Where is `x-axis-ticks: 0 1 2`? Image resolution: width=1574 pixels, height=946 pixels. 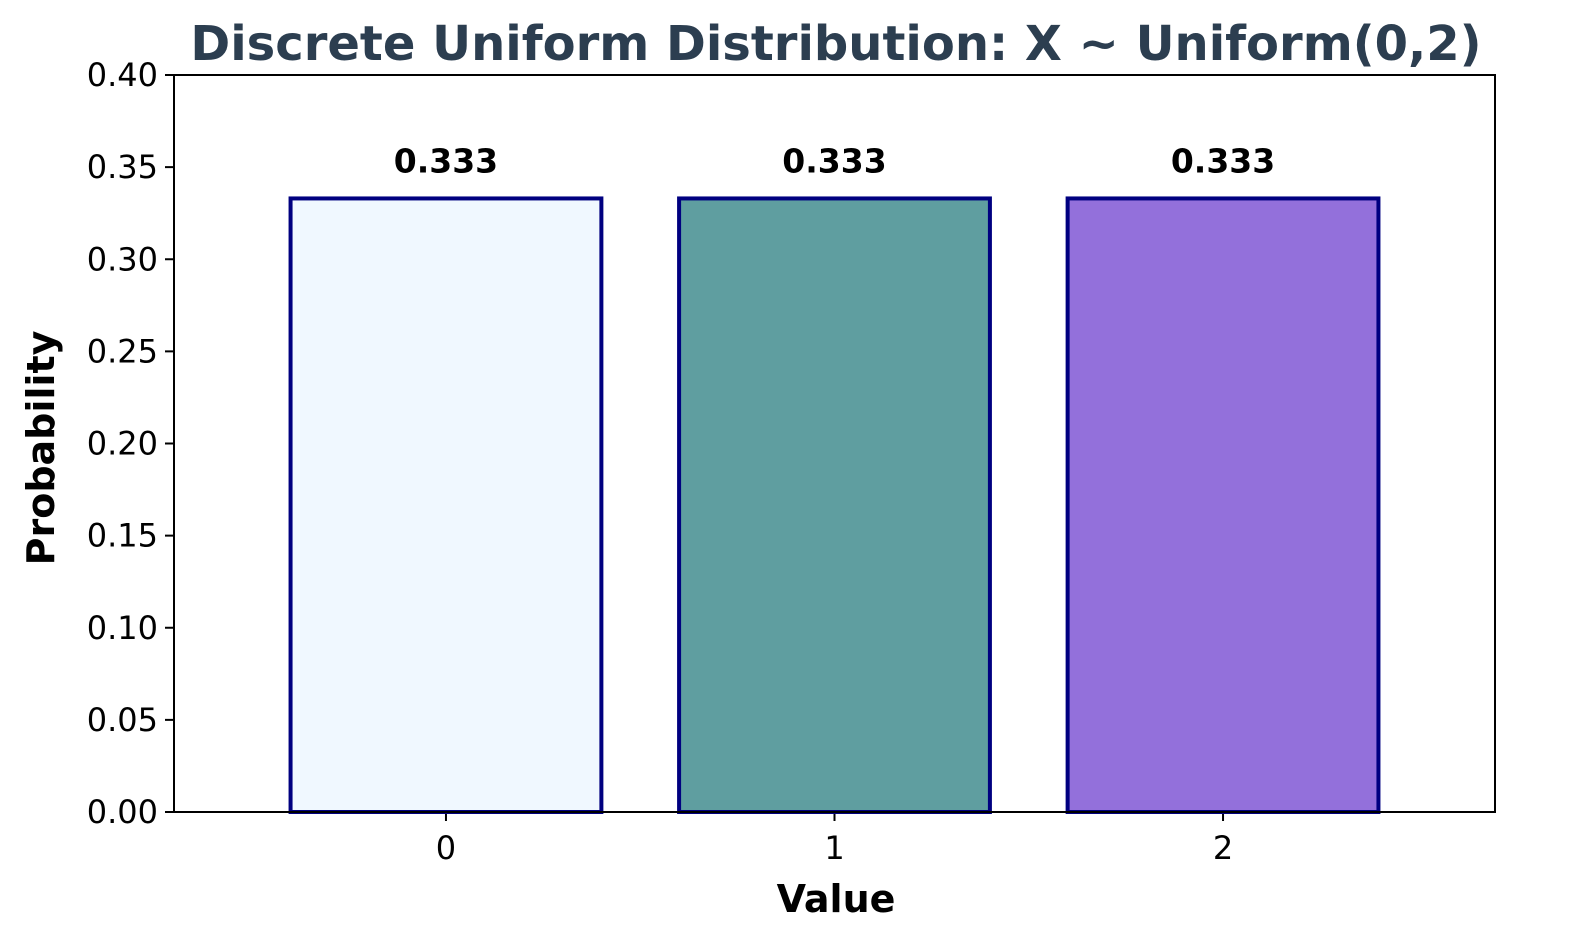
x-axis-ticks: 0 1 2 is located at coordinates (834, 839).